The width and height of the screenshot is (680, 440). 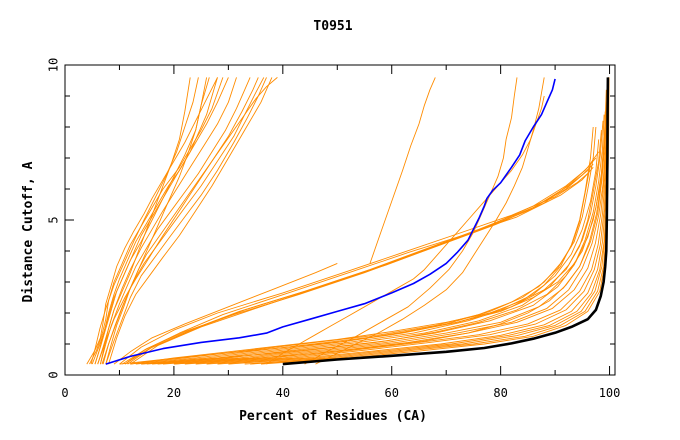 I want to click on x-axis-label: Percent of Residues (CA), so click(x=333, y=416).